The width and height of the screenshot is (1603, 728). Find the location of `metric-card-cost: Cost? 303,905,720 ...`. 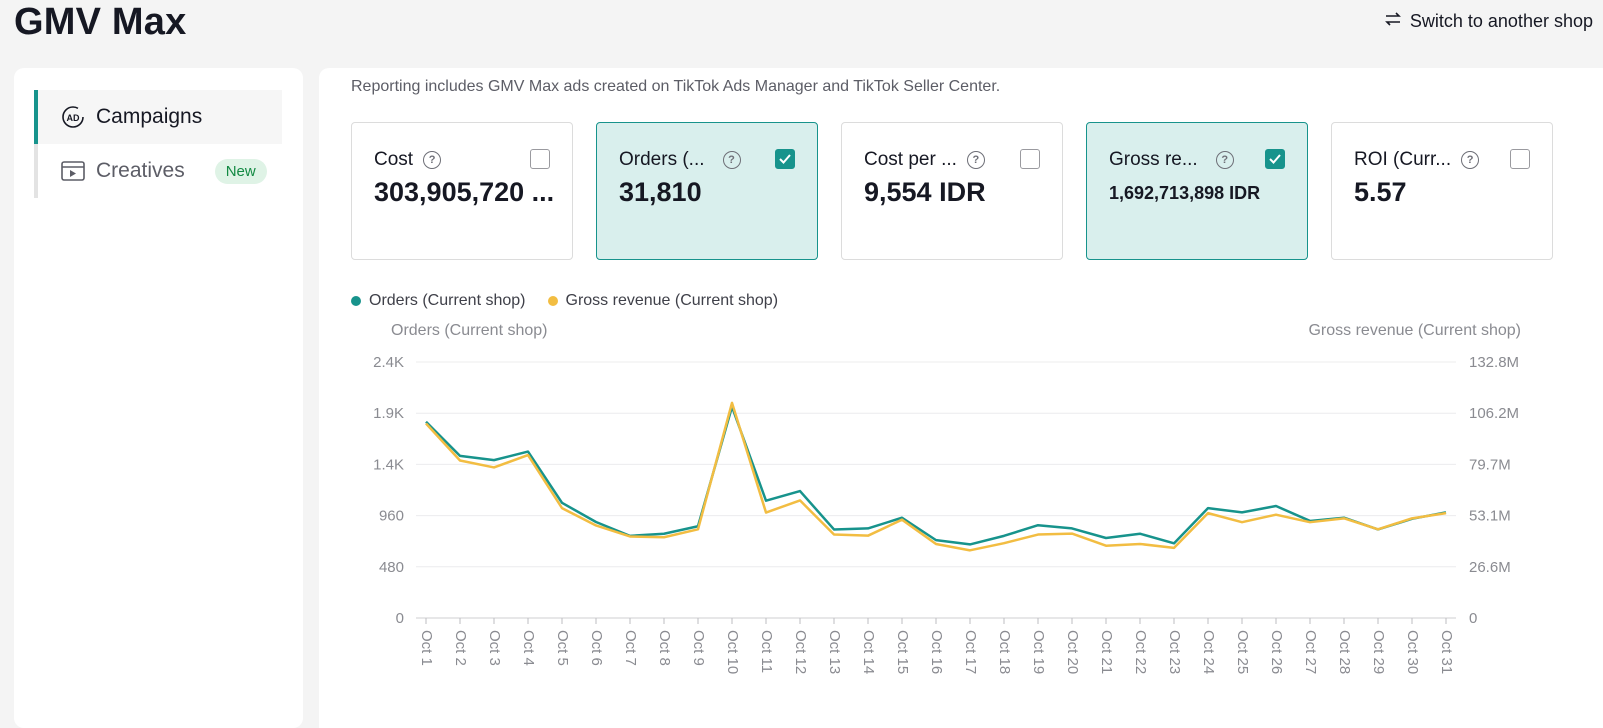

metric-card-cost: Cost? 303,905,720 ... is located at coordinates (462, 191).